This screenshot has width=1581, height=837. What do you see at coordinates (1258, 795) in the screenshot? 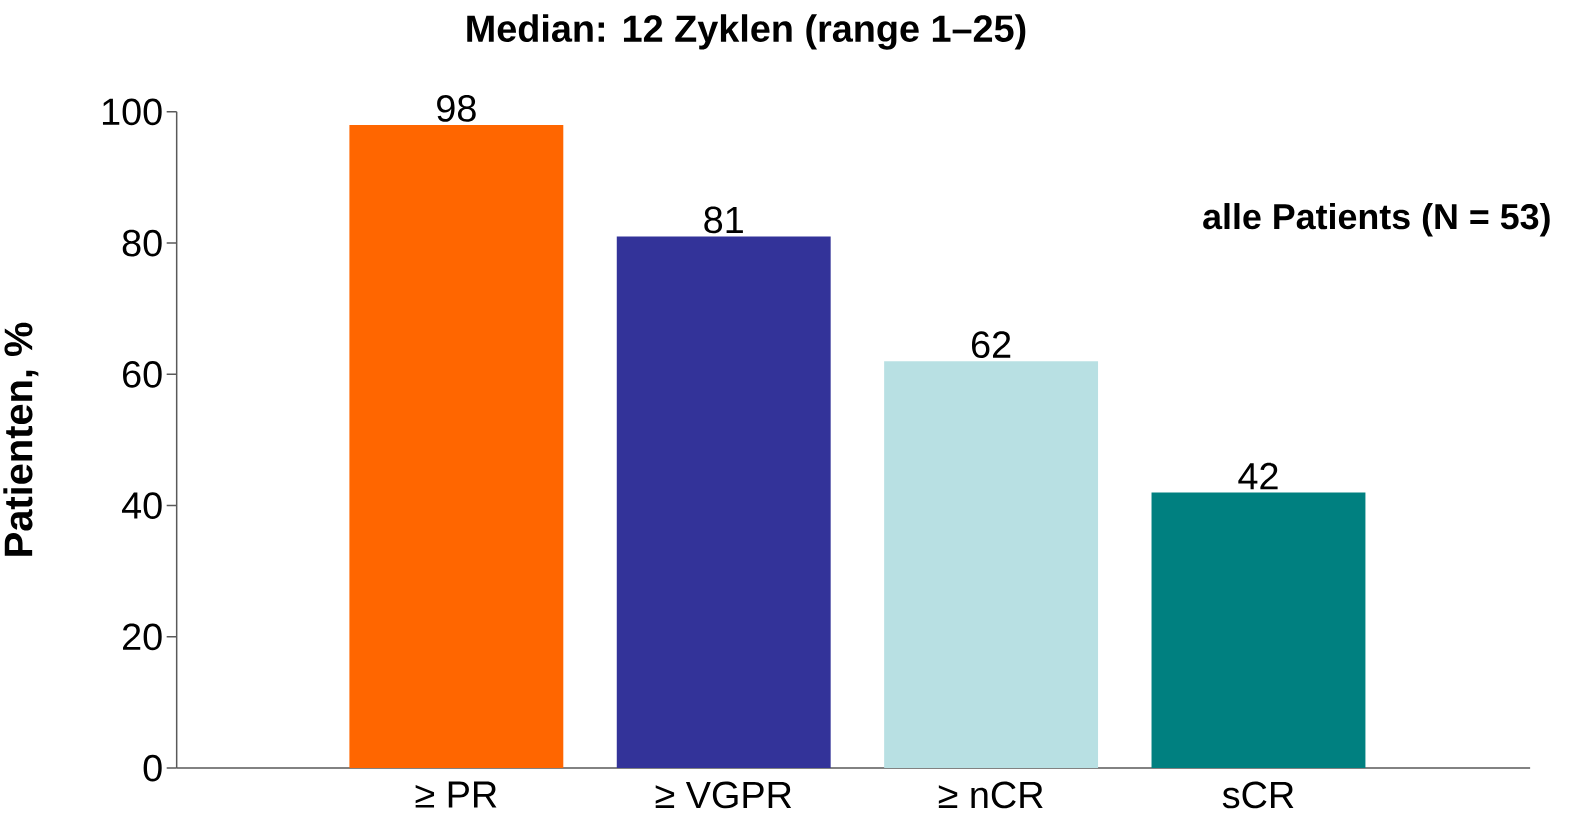
I see `x-tick-label: sCR` at bounding box center [1258, 795].